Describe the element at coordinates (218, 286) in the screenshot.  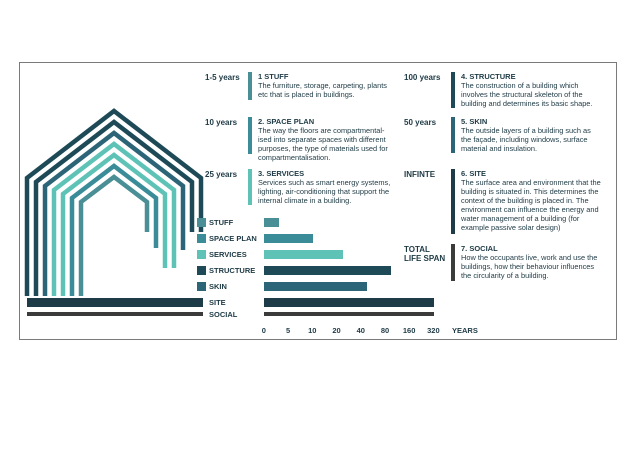
I see `bar-label-skin: SKIN` at that location.